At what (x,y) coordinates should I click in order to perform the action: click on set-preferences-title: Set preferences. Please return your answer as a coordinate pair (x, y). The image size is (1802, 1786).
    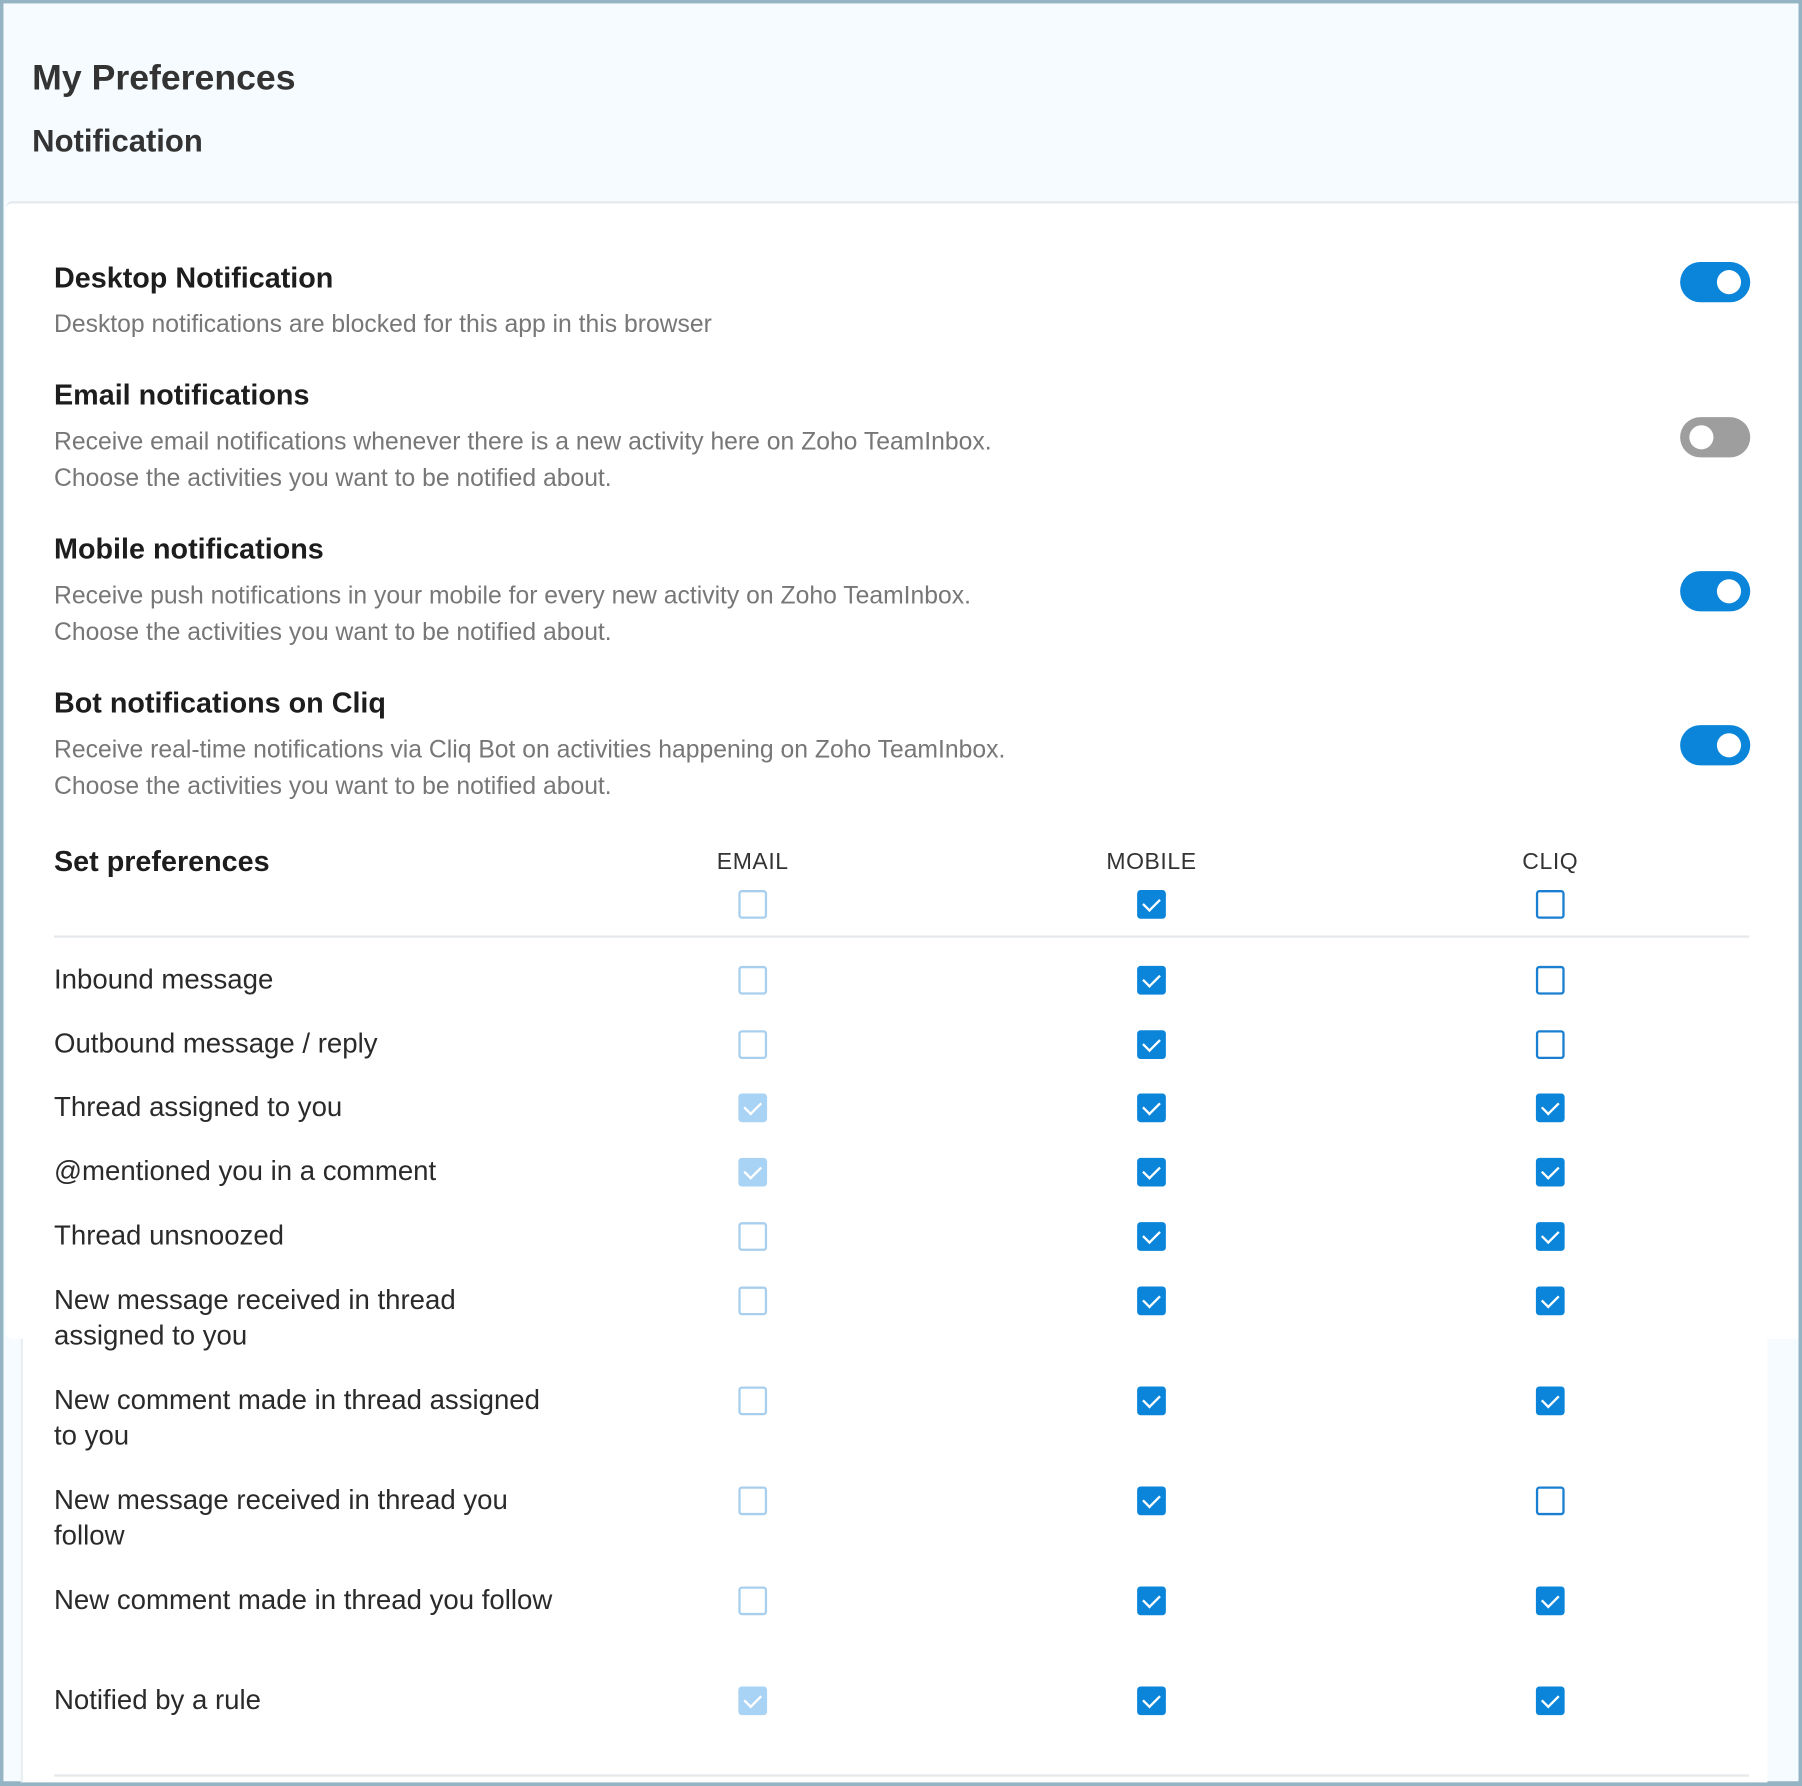
    Looking at the image, I should click on (162, 861).